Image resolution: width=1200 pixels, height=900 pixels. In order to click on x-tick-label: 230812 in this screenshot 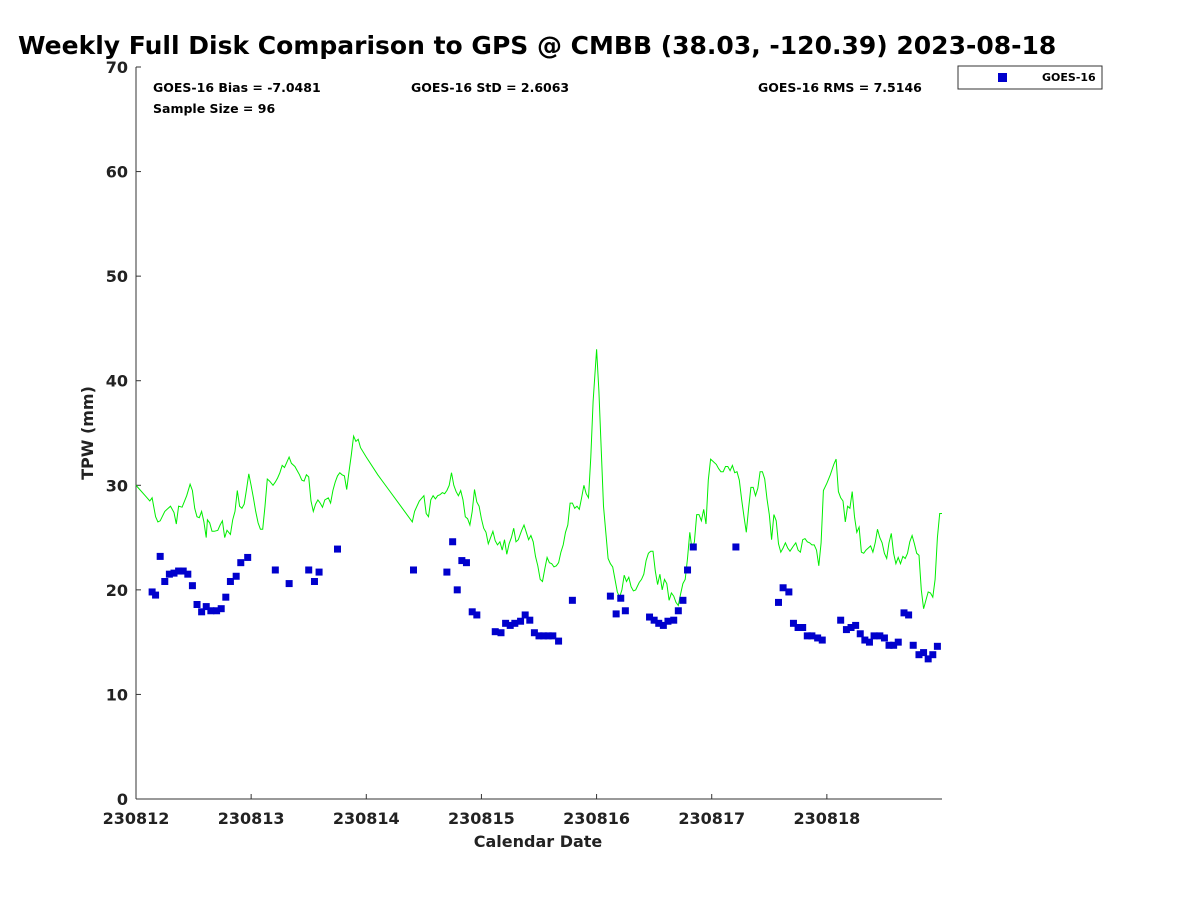, I will do `click(136, 818)`.